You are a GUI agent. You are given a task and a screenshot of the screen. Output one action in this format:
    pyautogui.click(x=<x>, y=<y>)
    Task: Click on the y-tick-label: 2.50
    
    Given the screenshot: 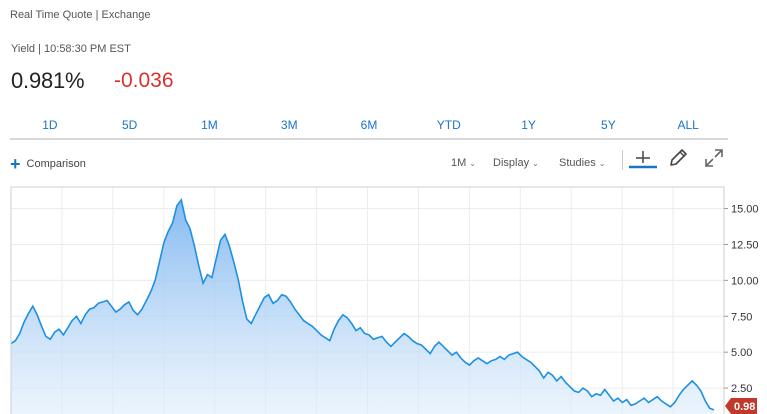 What is the action you would take?
    pyautogui.click(x=741, y=389)
    